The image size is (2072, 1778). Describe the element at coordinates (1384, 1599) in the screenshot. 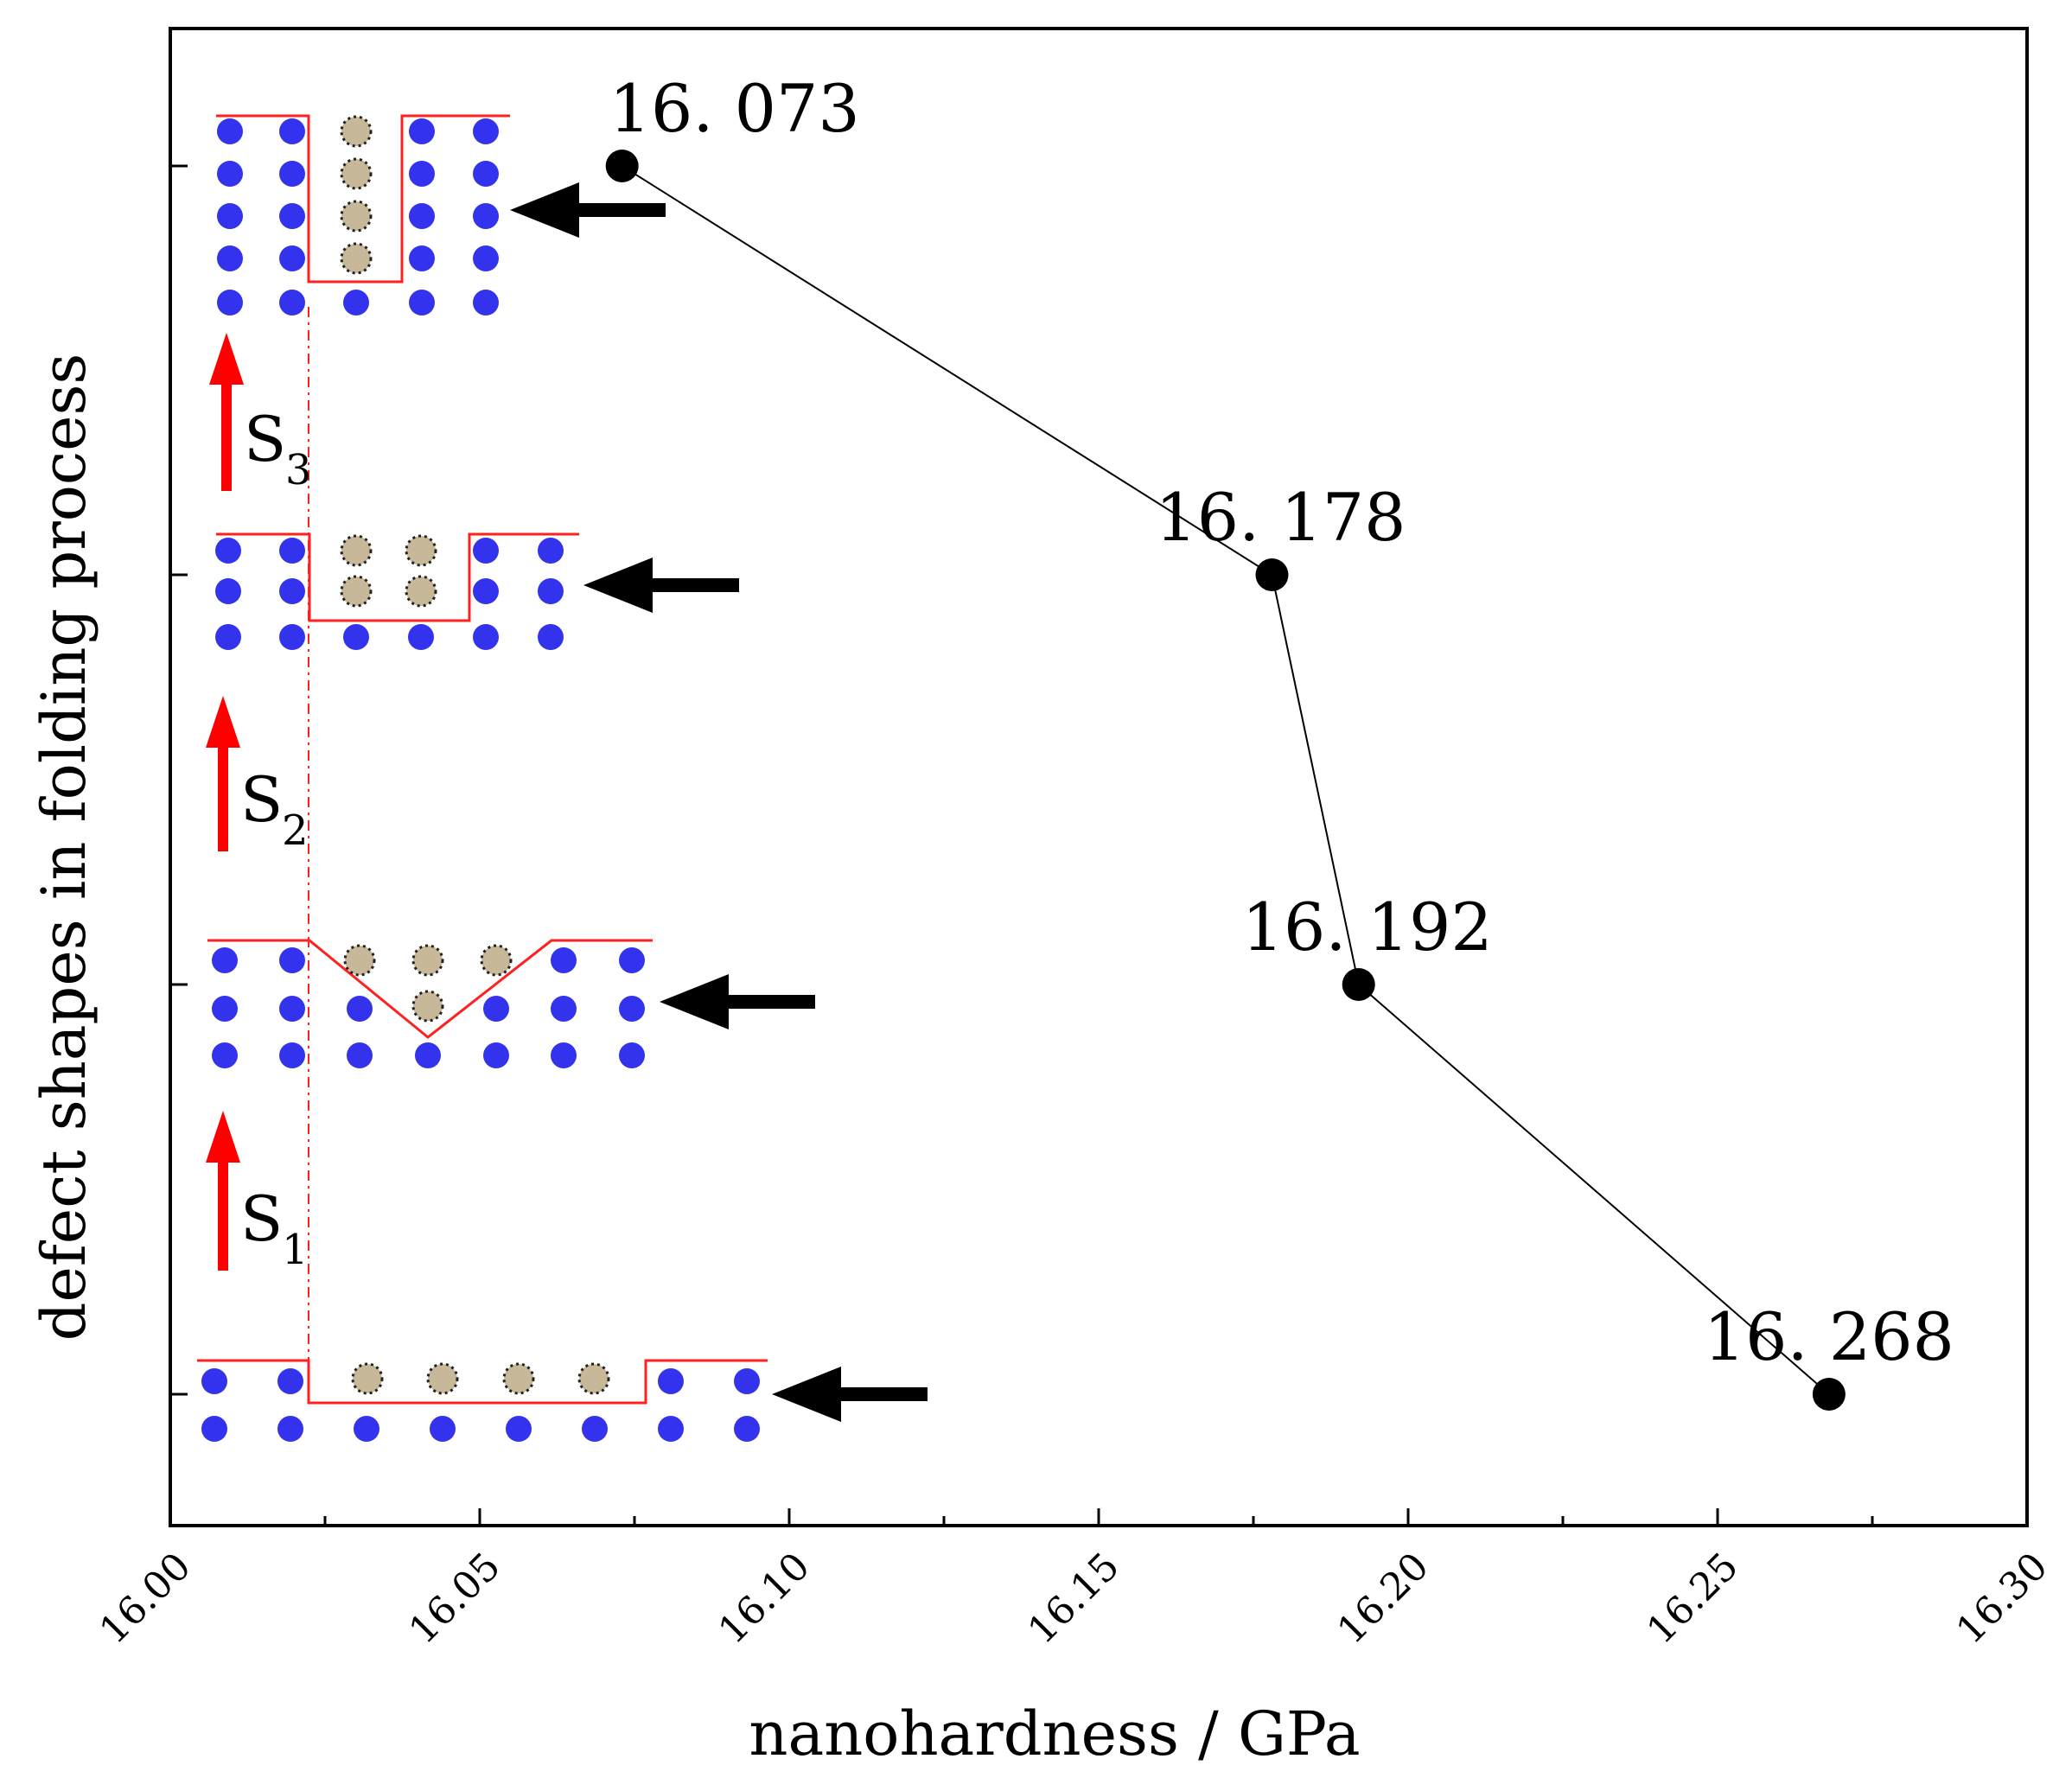

I see `x-tick-label: 16.20` at that location.